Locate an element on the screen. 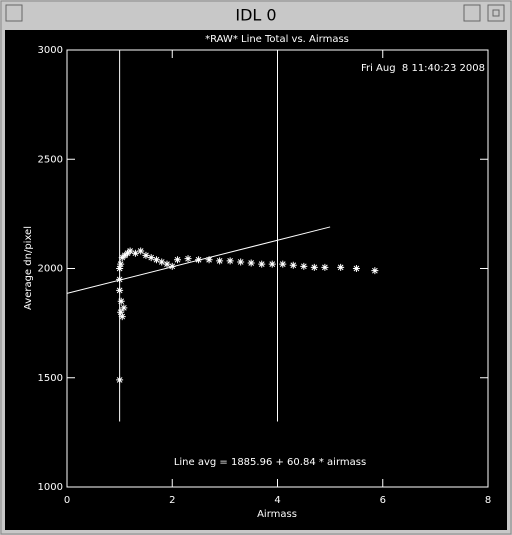 The height and width of the screenshot is (535, 512). menu-button is located at coordinates (14, 13).